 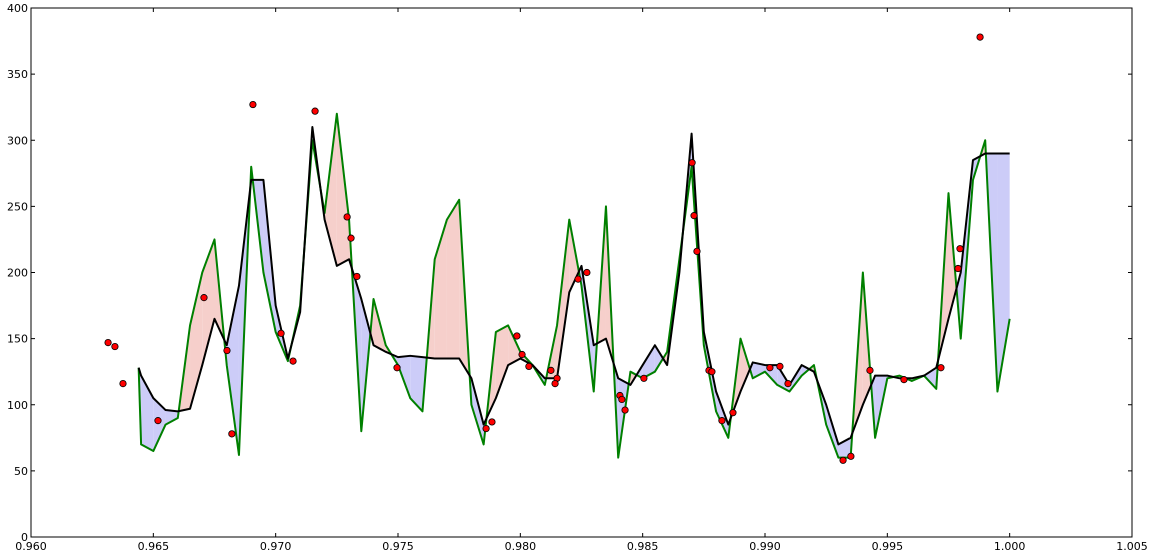 What do you see at coordinates (17, 206) in the screenshot?
I see `y-tick-label: 250` at bounding box center [17, 206].